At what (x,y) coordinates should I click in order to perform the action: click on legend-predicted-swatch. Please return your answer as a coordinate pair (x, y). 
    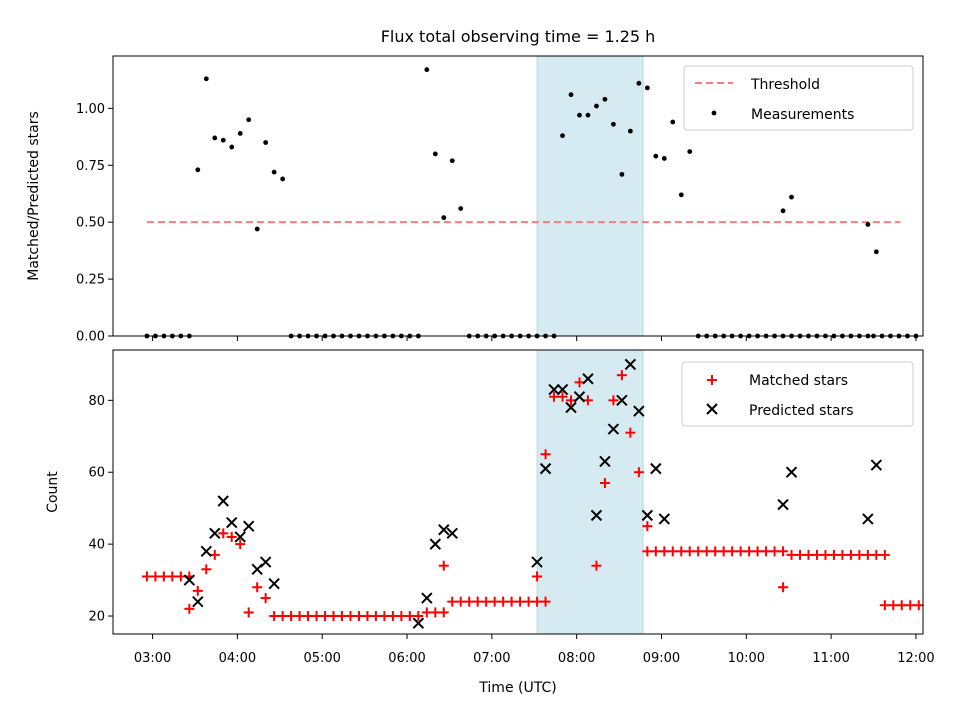
    Looking at the image, I should click on (712, 409).